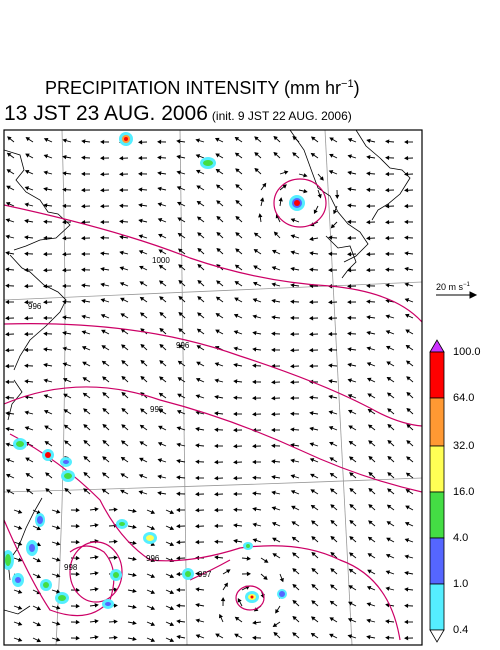  What do you see at coordinates (464, 446) in the screenshot?
I see `colorbar-label: 32.0` at bounding box center [464, 446].